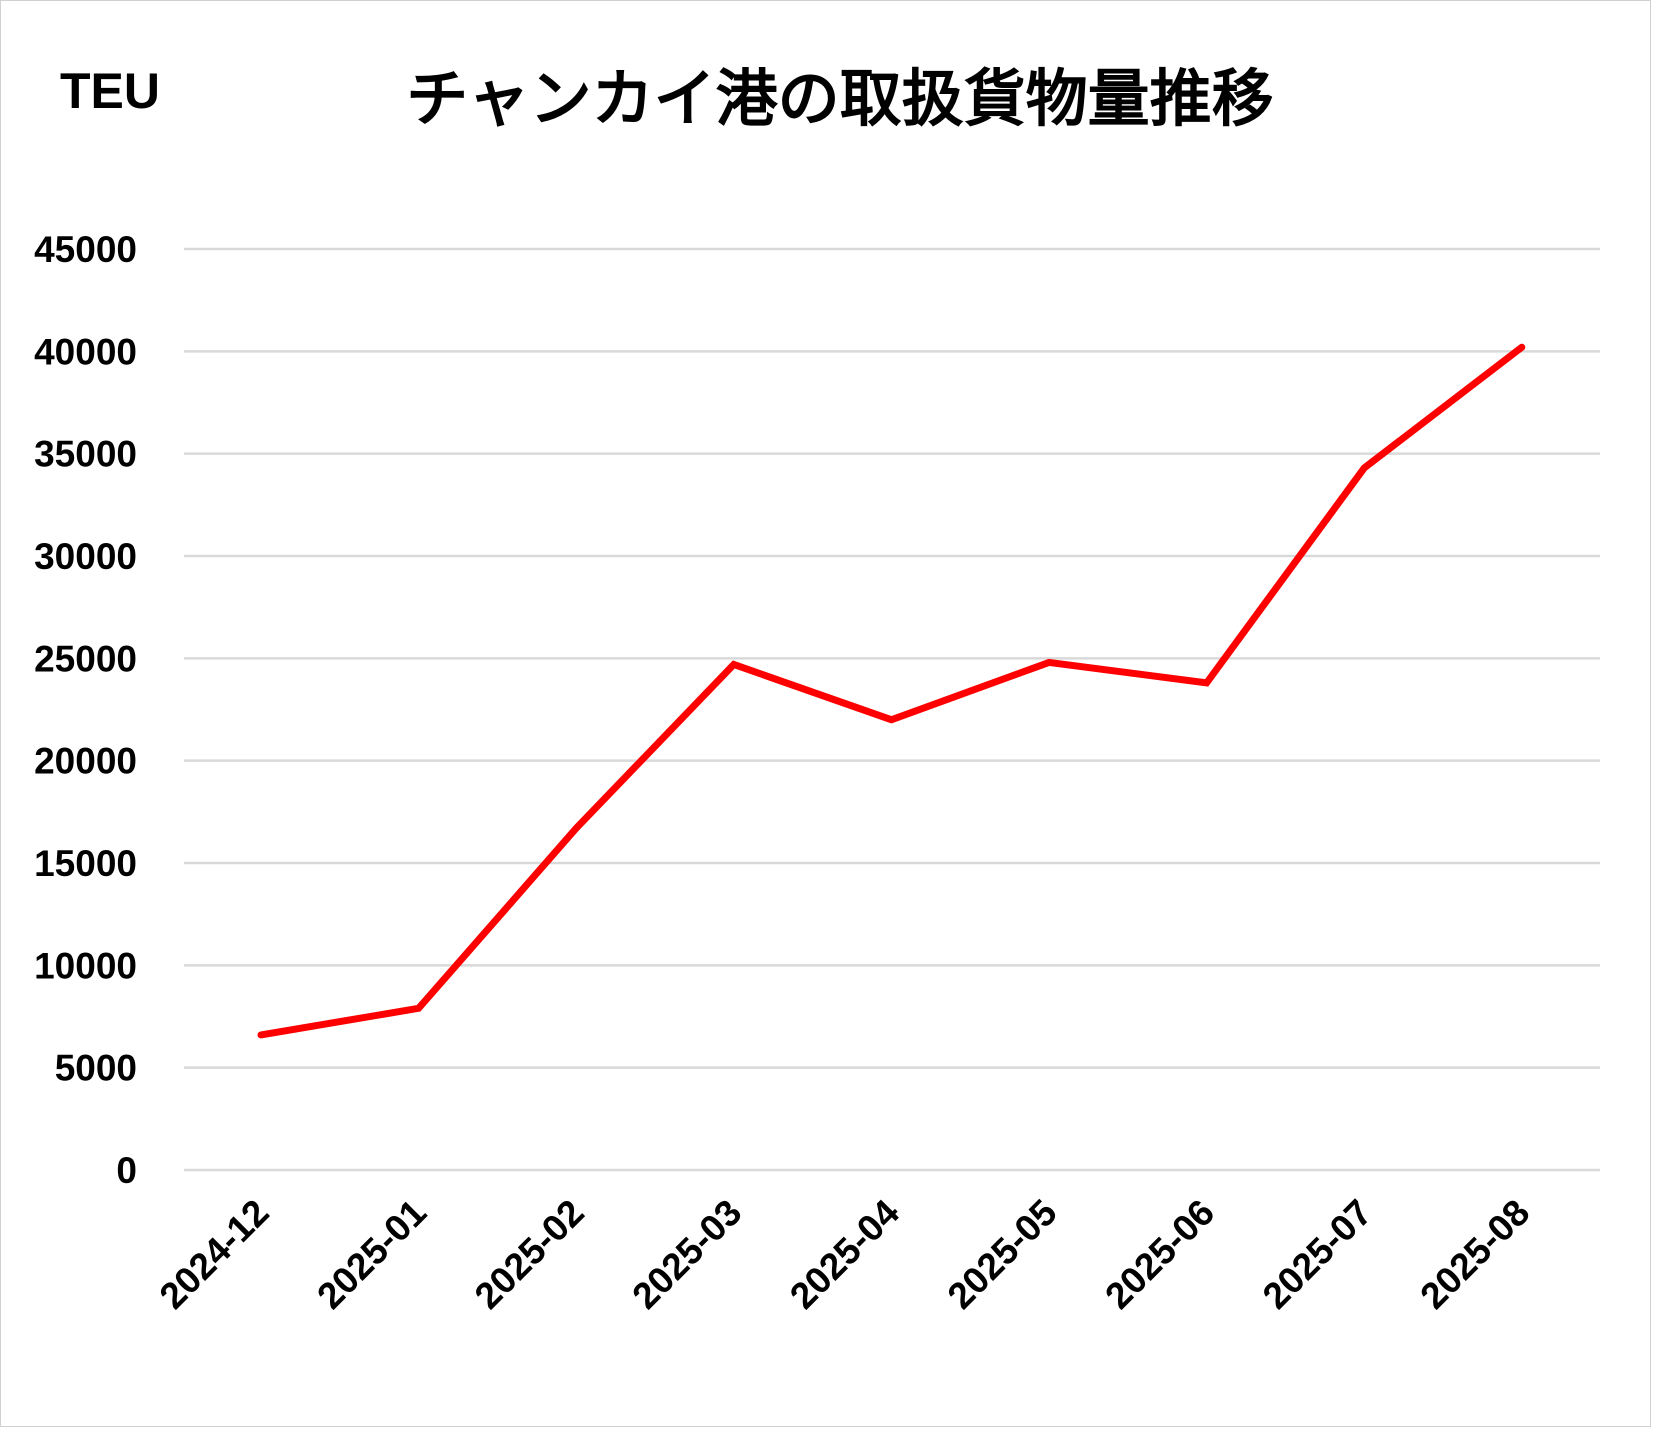 The height and width of the screenshot is (1429, 1653). What do you see at coordinates (214, 1254) in the screenshot?
I see `x-tick-label: 2024-12` at bounding box center [214, 1254].